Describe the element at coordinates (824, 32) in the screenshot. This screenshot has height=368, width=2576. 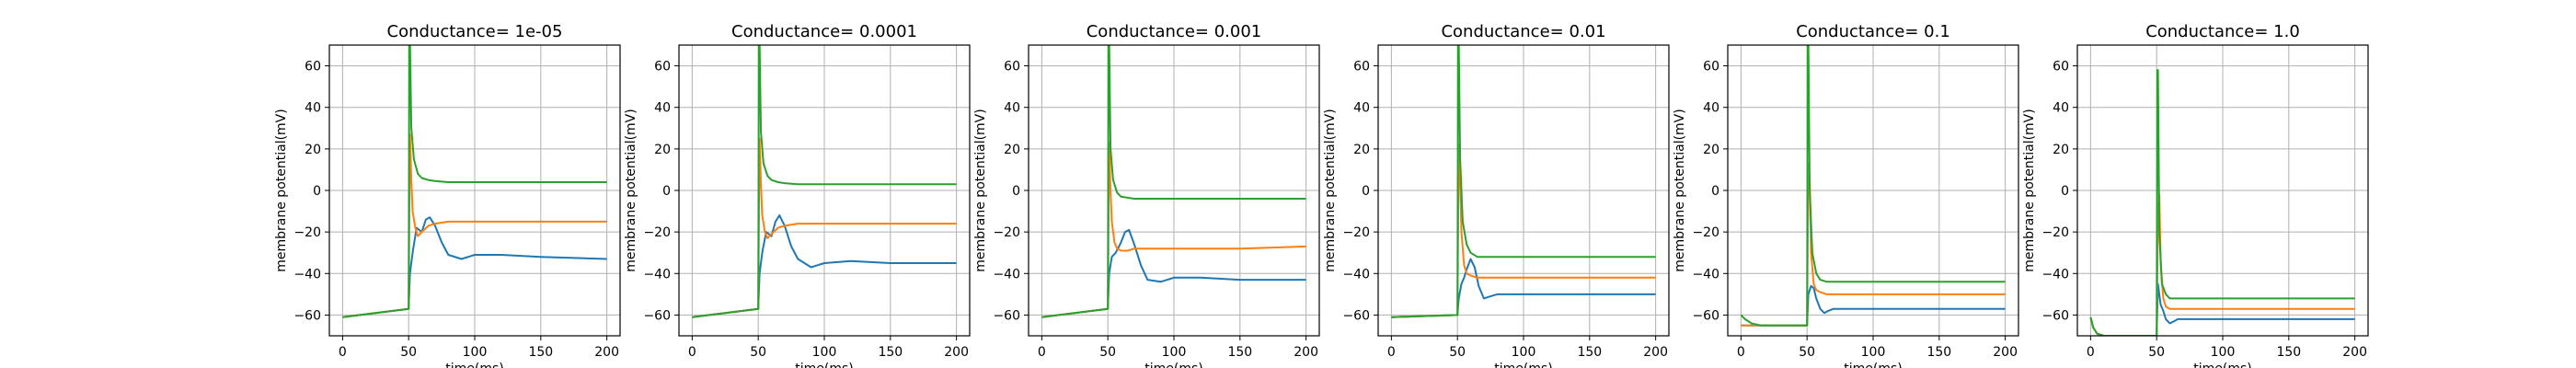
I see `chart-title: Conductance= 0.0001` at that location.